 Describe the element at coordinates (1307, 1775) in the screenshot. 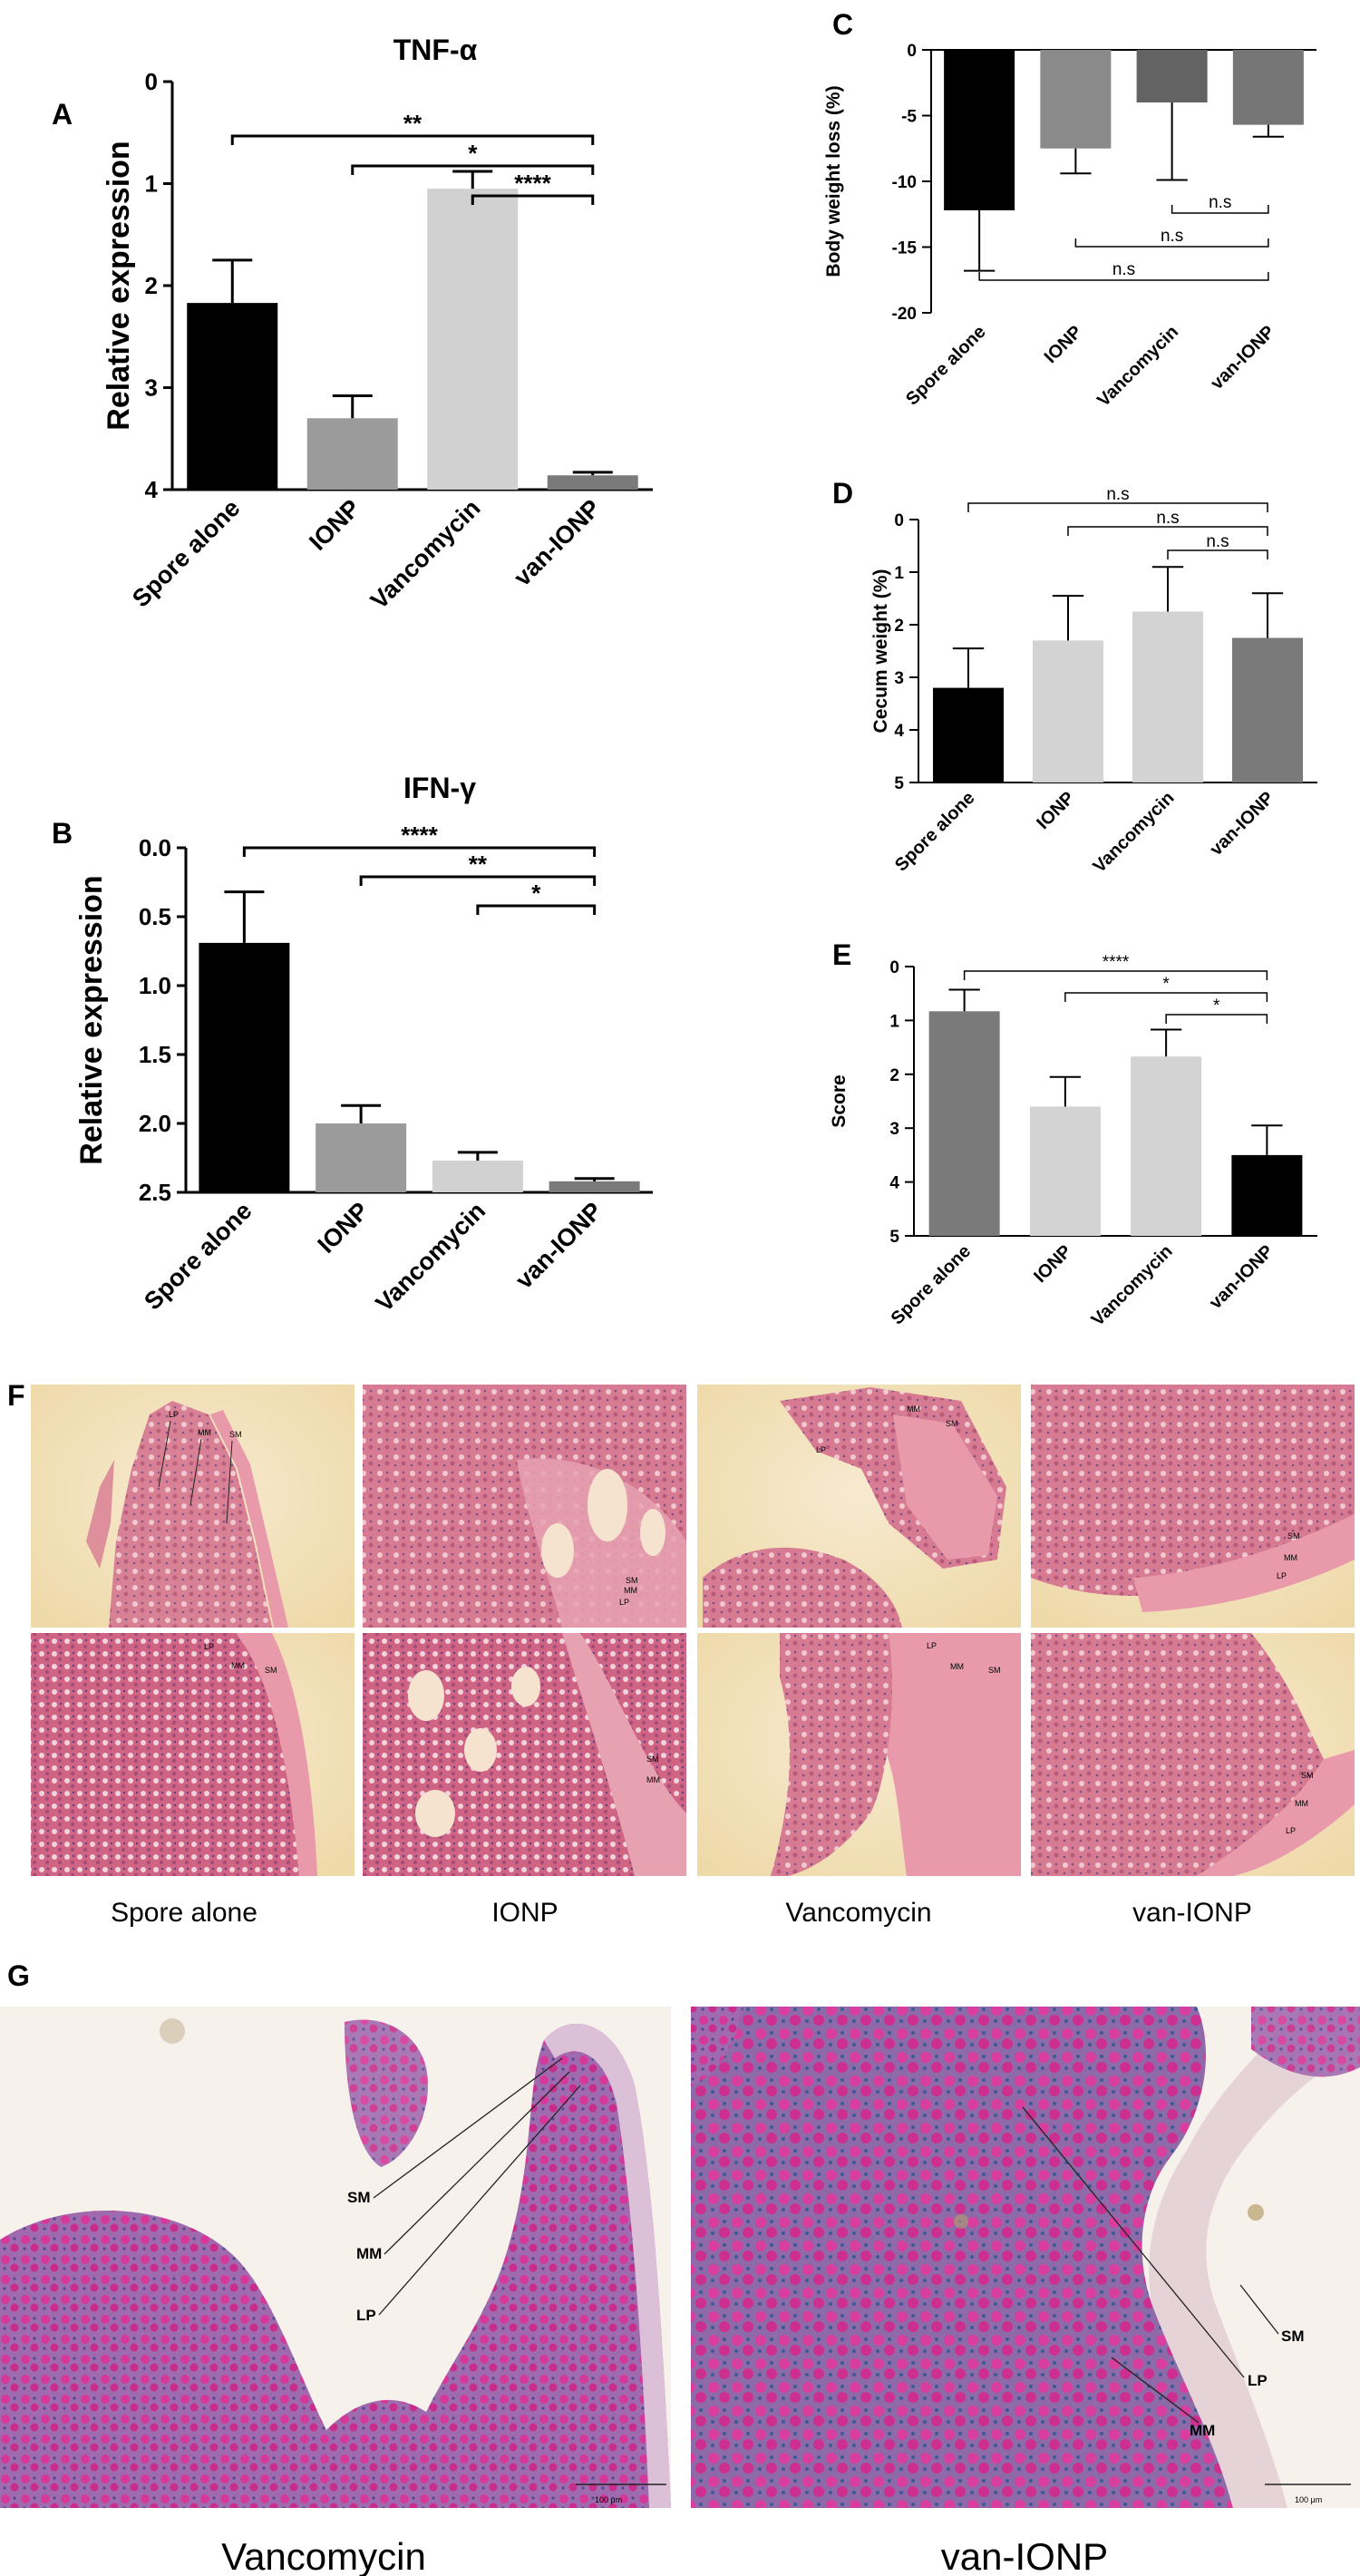

I see `tag-sm-vanionp2: SM` at that location.